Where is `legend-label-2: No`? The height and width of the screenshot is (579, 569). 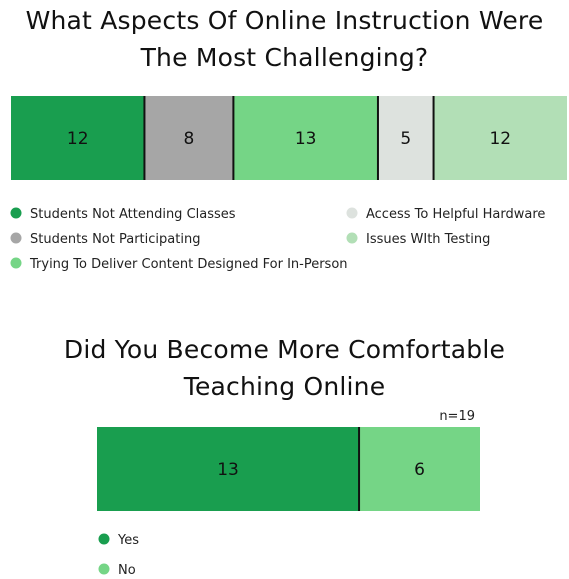
legend-label-2: No is located at coordinates (127, 570).